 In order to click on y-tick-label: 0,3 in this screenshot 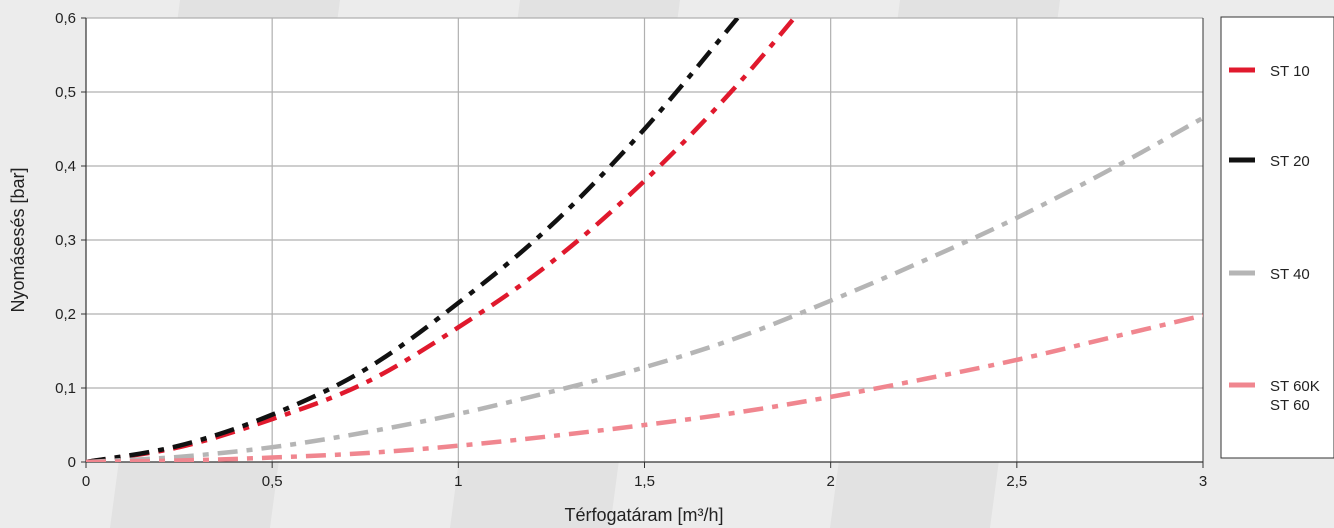, I will do `click(65, 240)`.